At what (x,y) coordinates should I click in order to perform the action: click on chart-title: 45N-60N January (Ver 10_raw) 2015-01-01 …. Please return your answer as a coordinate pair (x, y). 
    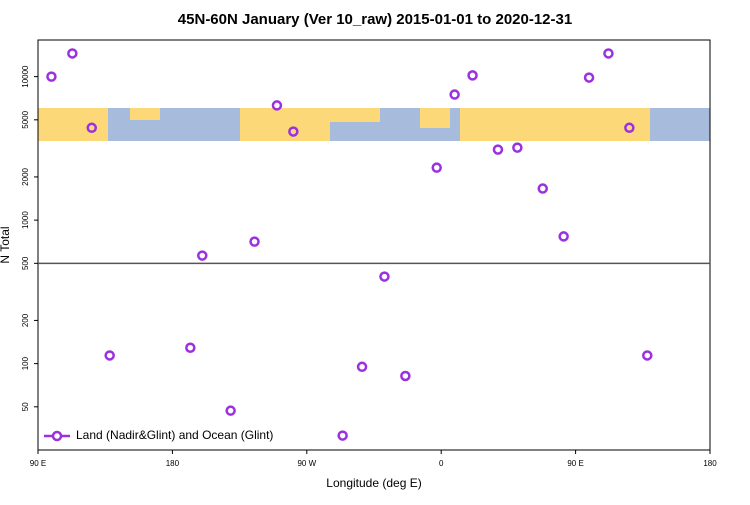
    Looking at the image, I should click on (375, 19).